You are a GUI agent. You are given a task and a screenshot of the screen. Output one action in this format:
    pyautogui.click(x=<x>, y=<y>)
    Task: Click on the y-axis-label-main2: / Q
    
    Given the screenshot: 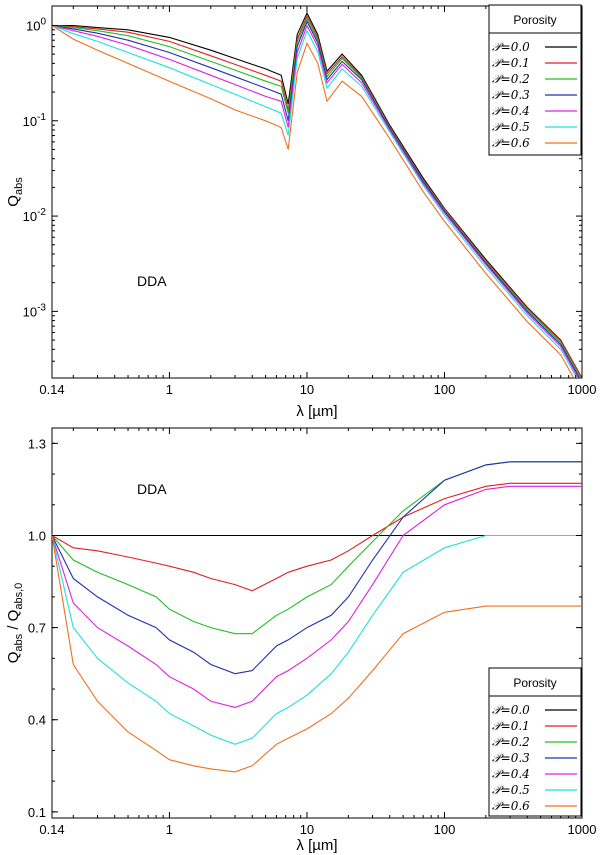 What is the action you would take?
    pyautogui.click(x=13, y=622)
    